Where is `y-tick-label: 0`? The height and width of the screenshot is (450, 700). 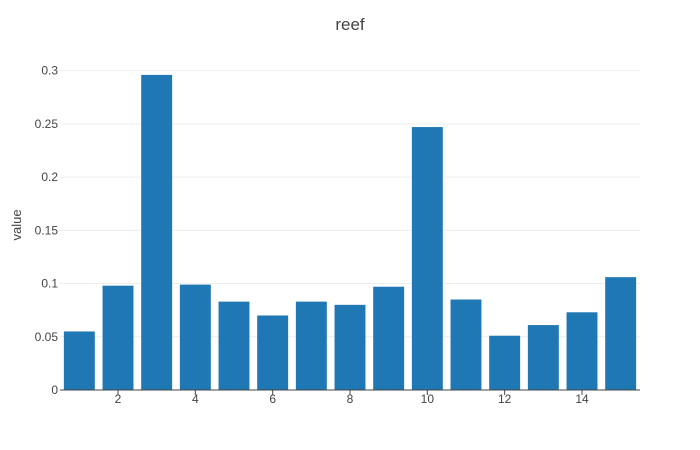 y-tick-label: 0 is located at coordinates (54, 390).